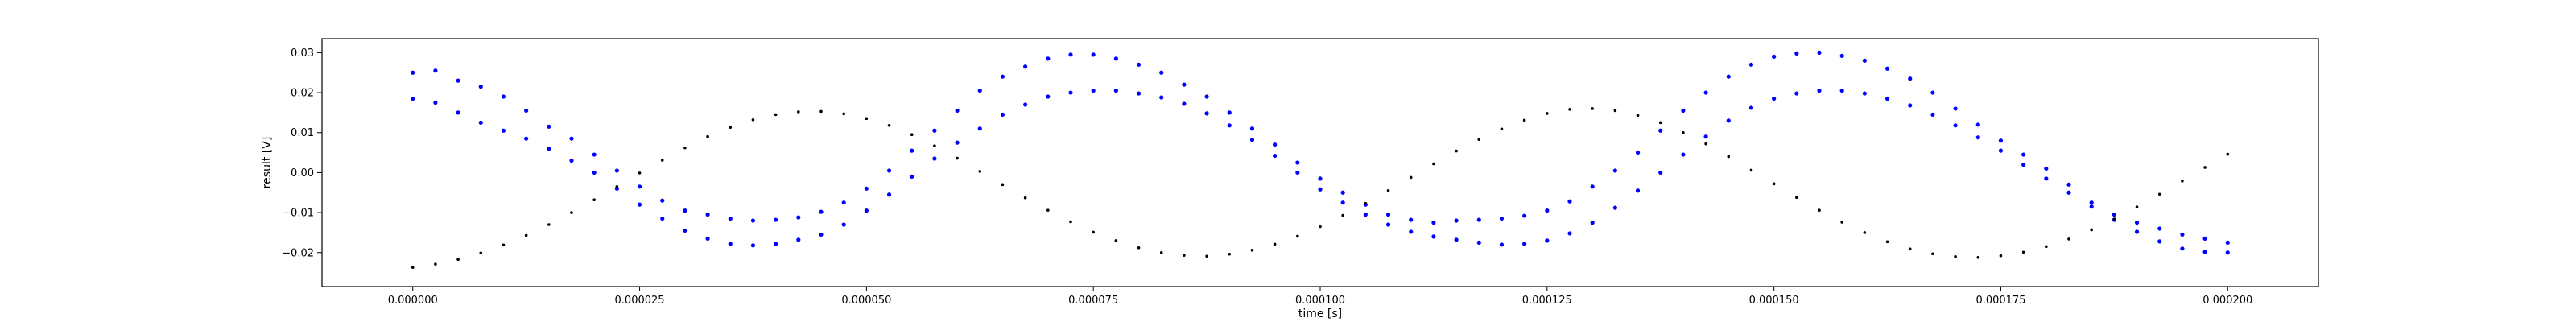 The image size is (2576, 322). Describe the element at coordinates (2000, 301) in the screenshot. I see `x-tick-label: 0.000175` at that location.